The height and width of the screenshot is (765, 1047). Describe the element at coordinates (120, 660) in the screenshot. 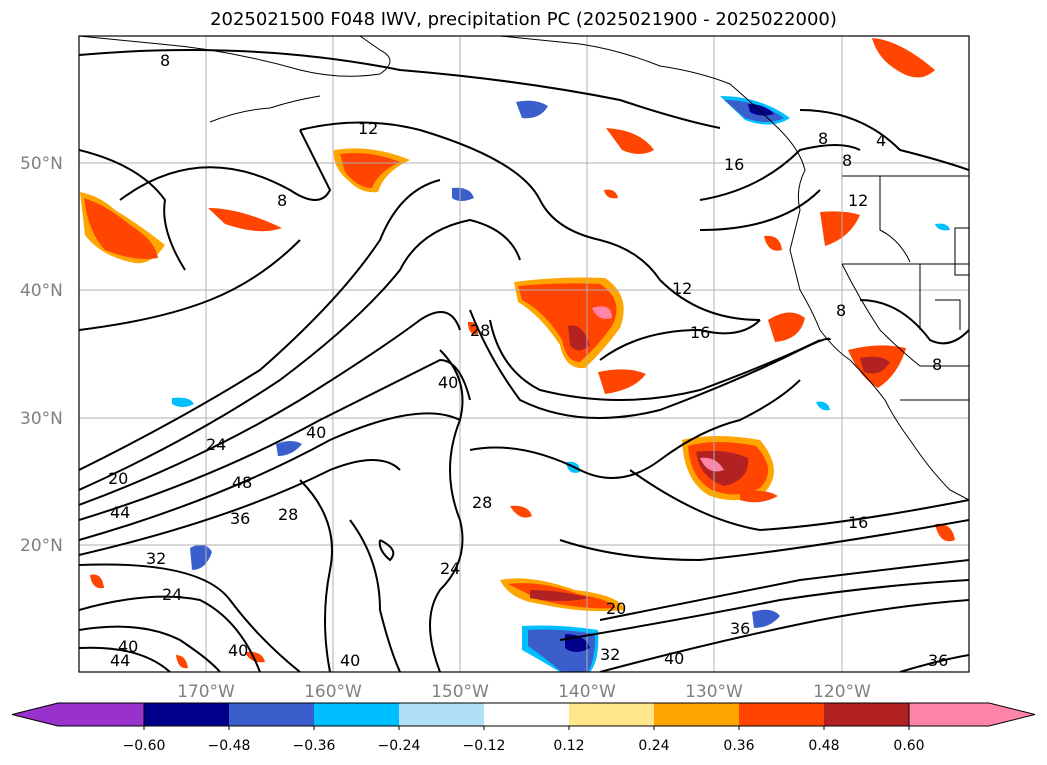

I see `contour-label: 44` at that location.